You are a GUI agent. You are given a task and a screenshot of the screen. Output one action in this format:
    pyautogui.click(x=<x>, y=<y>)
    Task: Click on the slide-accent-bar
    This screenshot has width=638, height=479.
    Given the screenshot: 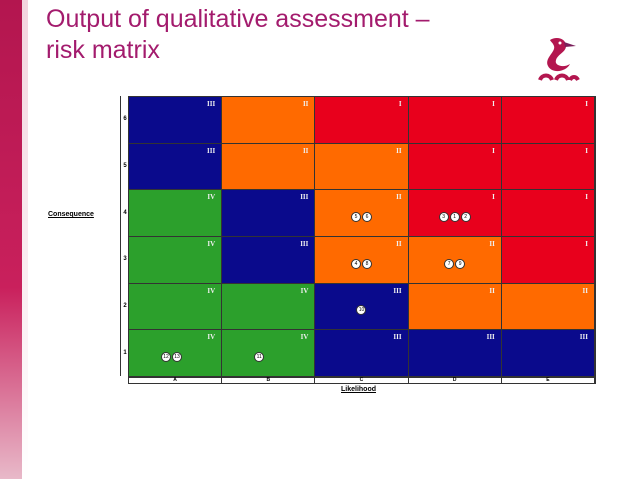 What is the action you would take?
    pyautogui.click(x=11, y=239)
    